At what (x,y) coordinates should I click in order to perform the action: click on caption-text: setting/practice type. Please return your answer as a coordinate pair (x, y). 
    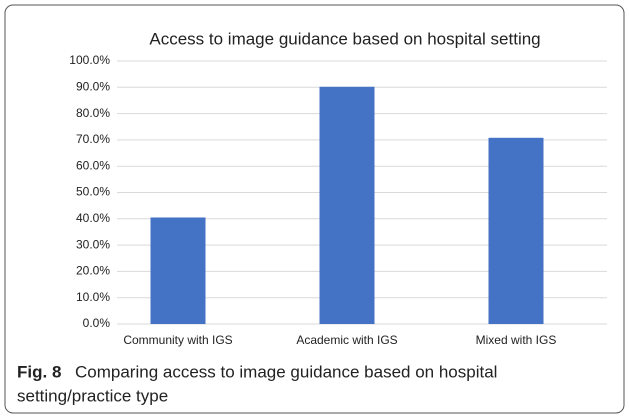
    Looking at the image, I should click on (92, 395).